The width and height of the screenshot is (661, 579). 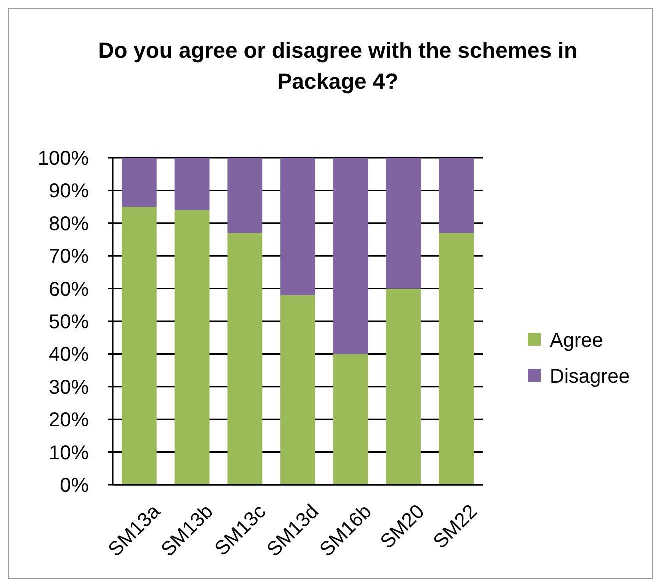 I want to click on y-tick-label: 50%, so click(x=69, y=323).